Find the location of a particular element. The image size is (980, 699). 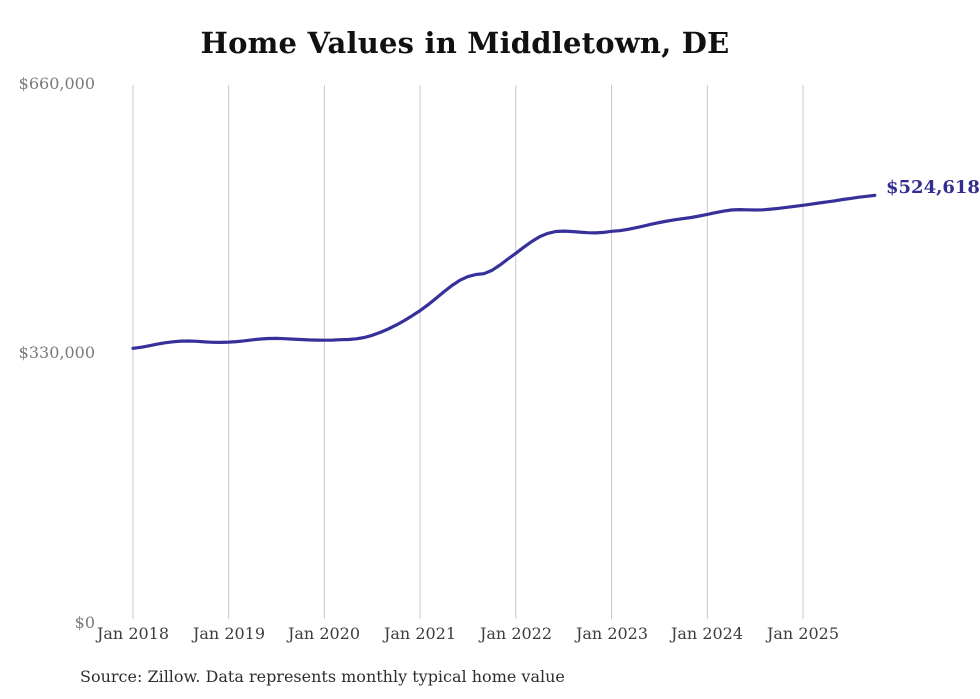

x-axis-tick-jan-2022: Jan 2022 is located at coordinates (516, 633).